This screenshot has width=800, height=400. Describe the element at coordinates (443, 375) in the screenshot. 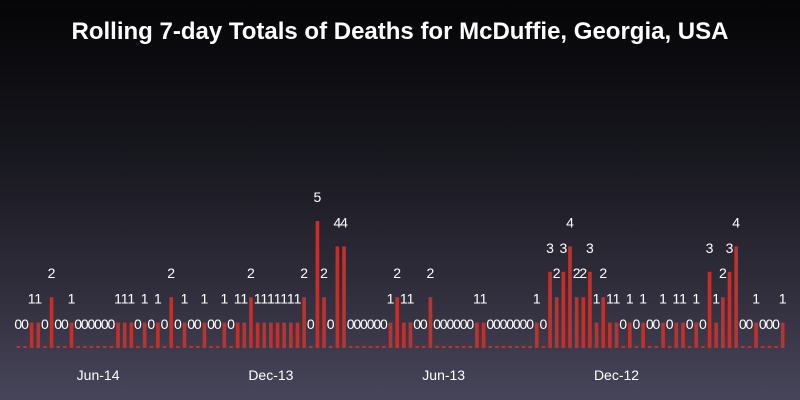

I see `x-tick-label: Jun-13` at that location.